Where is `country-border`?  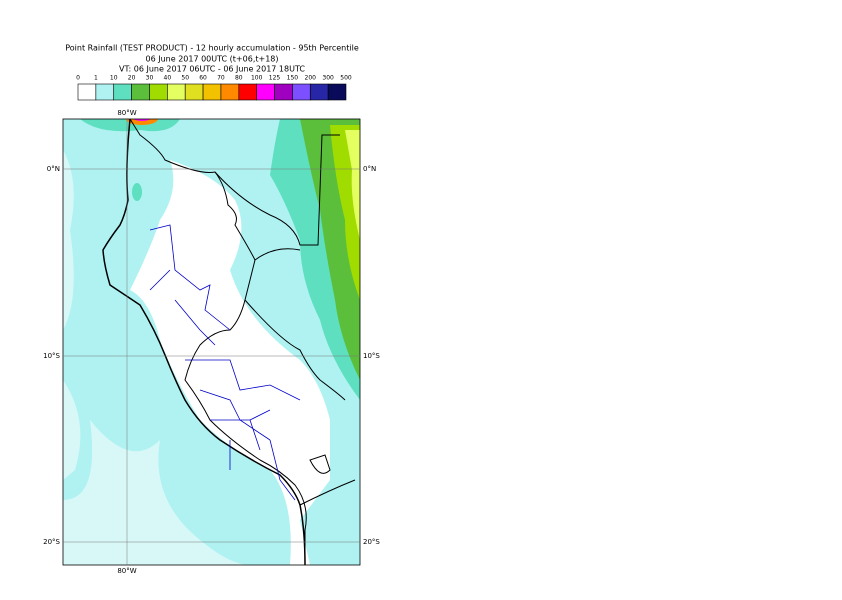 country-border is located at coordinates (285, 320).